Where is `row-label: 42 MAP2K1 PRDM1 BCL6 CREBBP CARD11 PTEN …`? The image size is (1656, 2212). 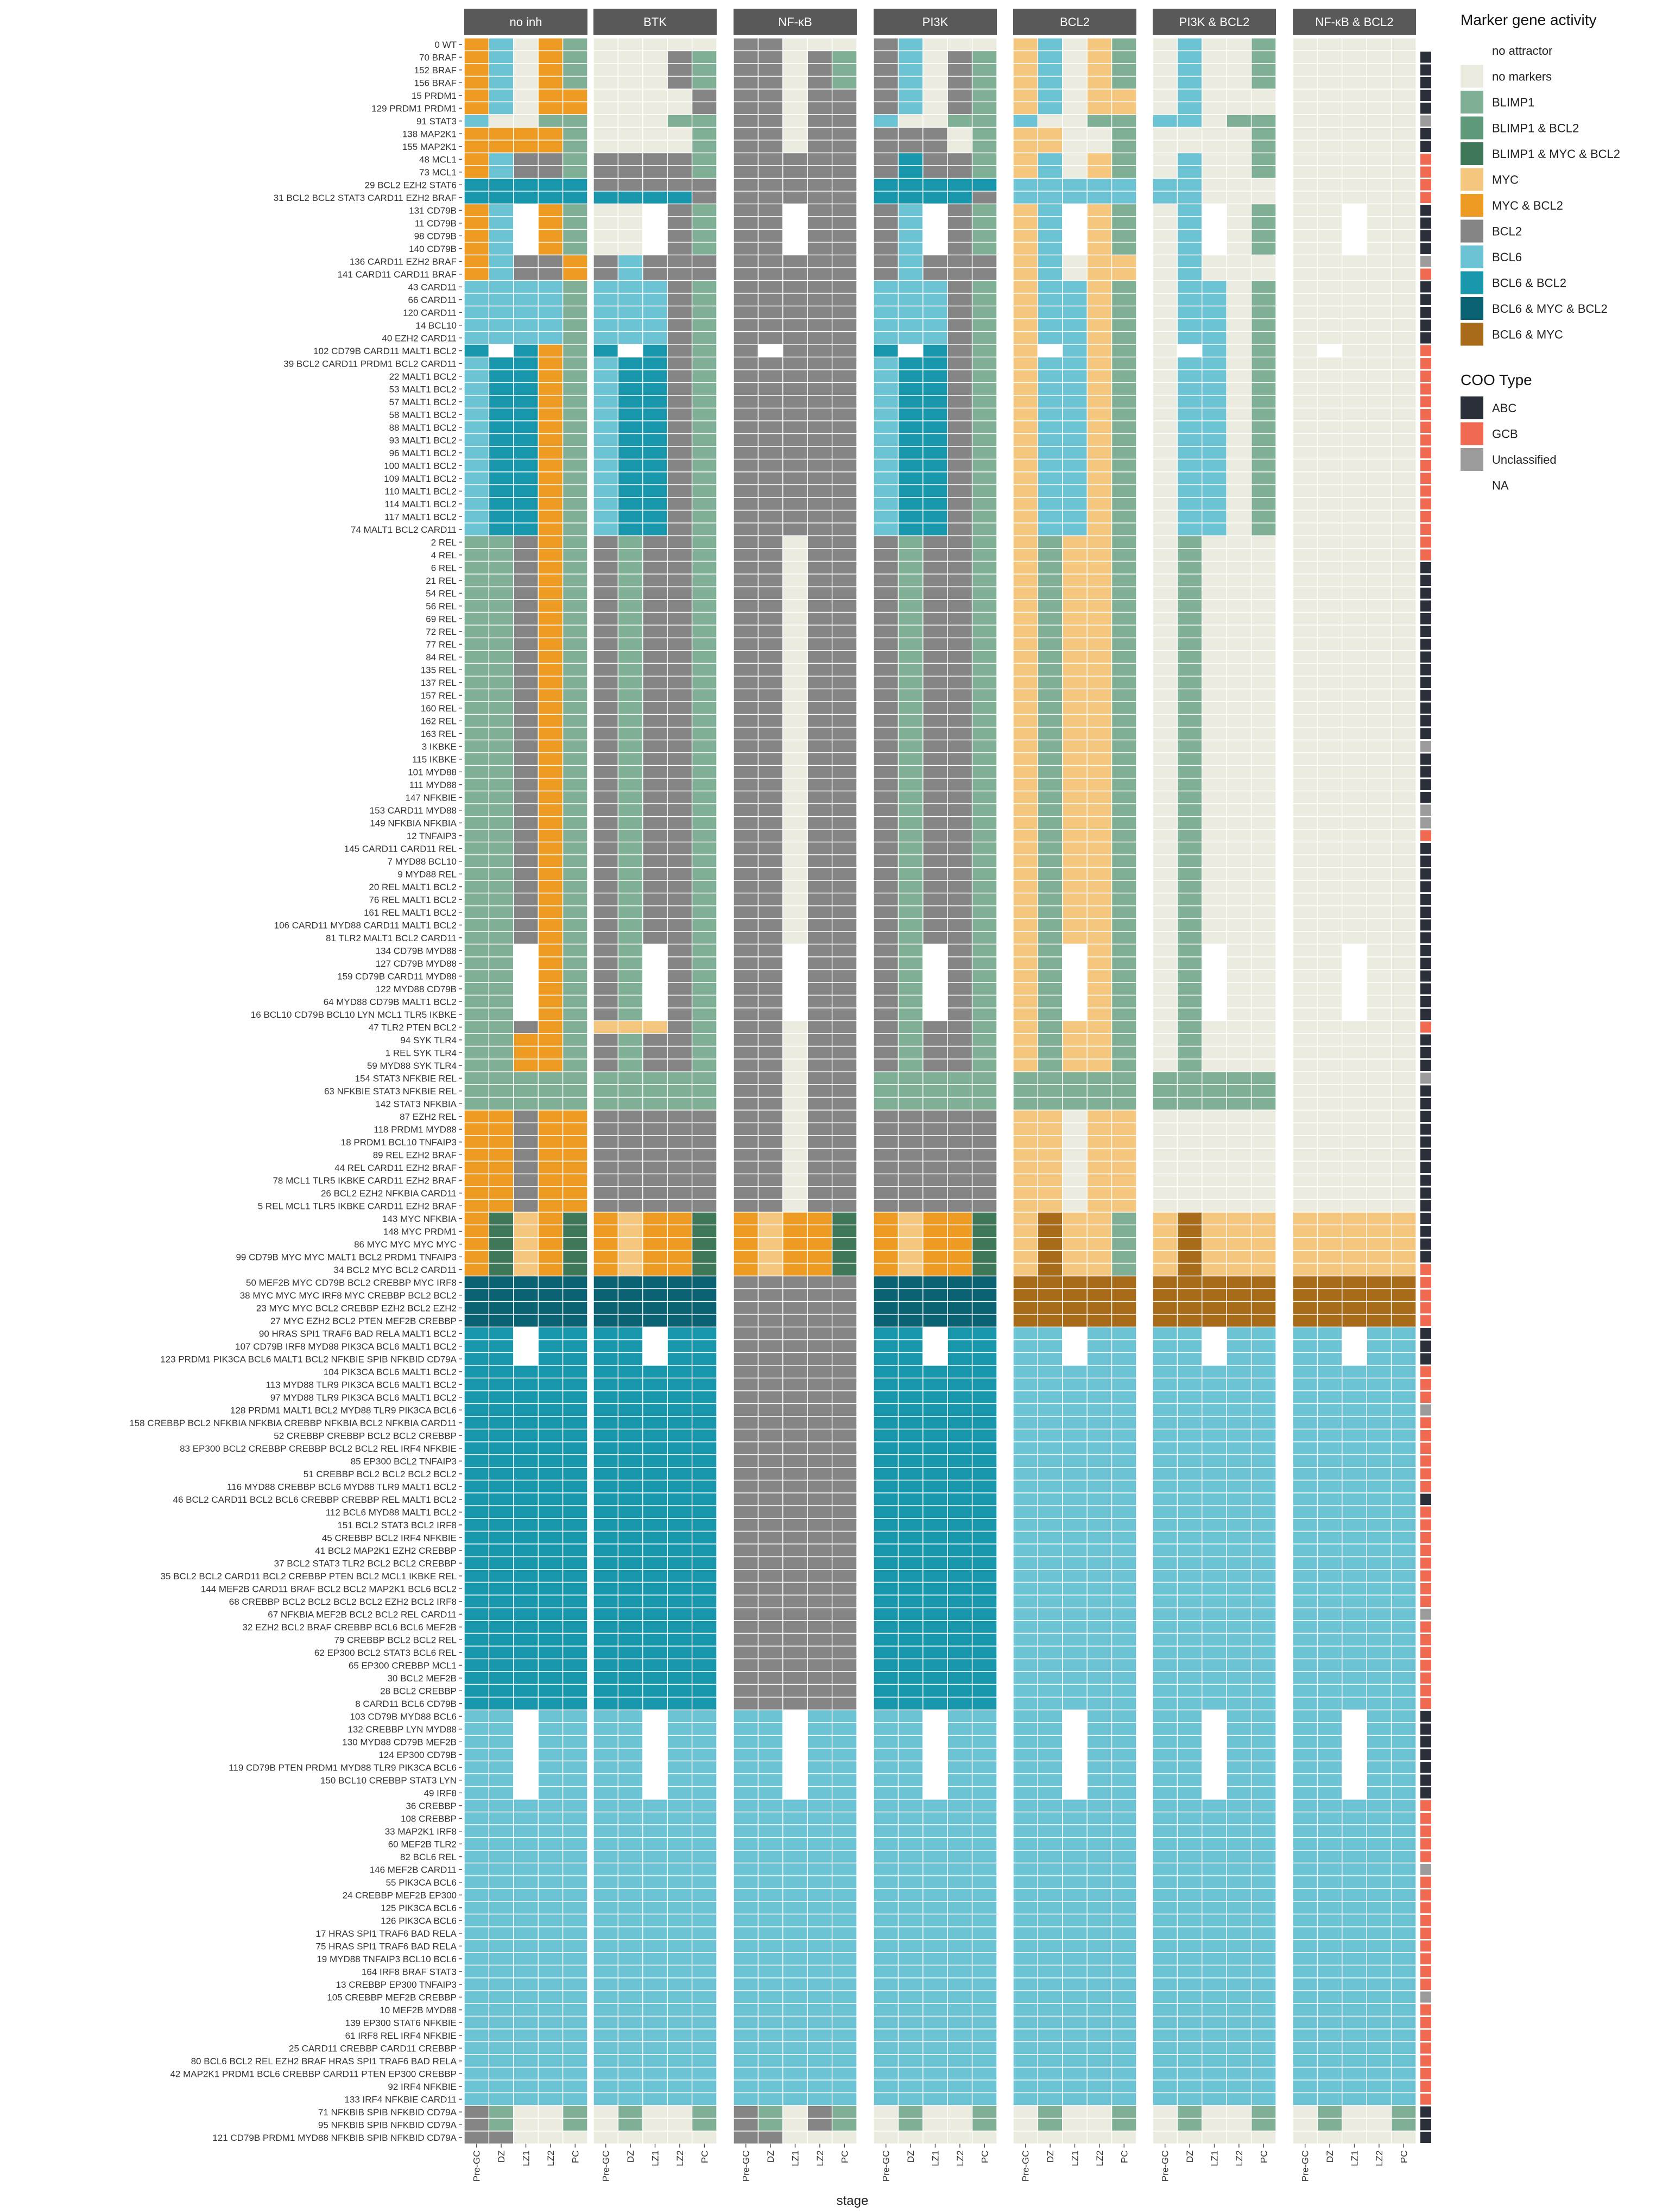
row-label: 42 MAP2K1 PRDM1 BCL6 CREBBP CARD11 PTEN … is located at coordinates (313, 2074).